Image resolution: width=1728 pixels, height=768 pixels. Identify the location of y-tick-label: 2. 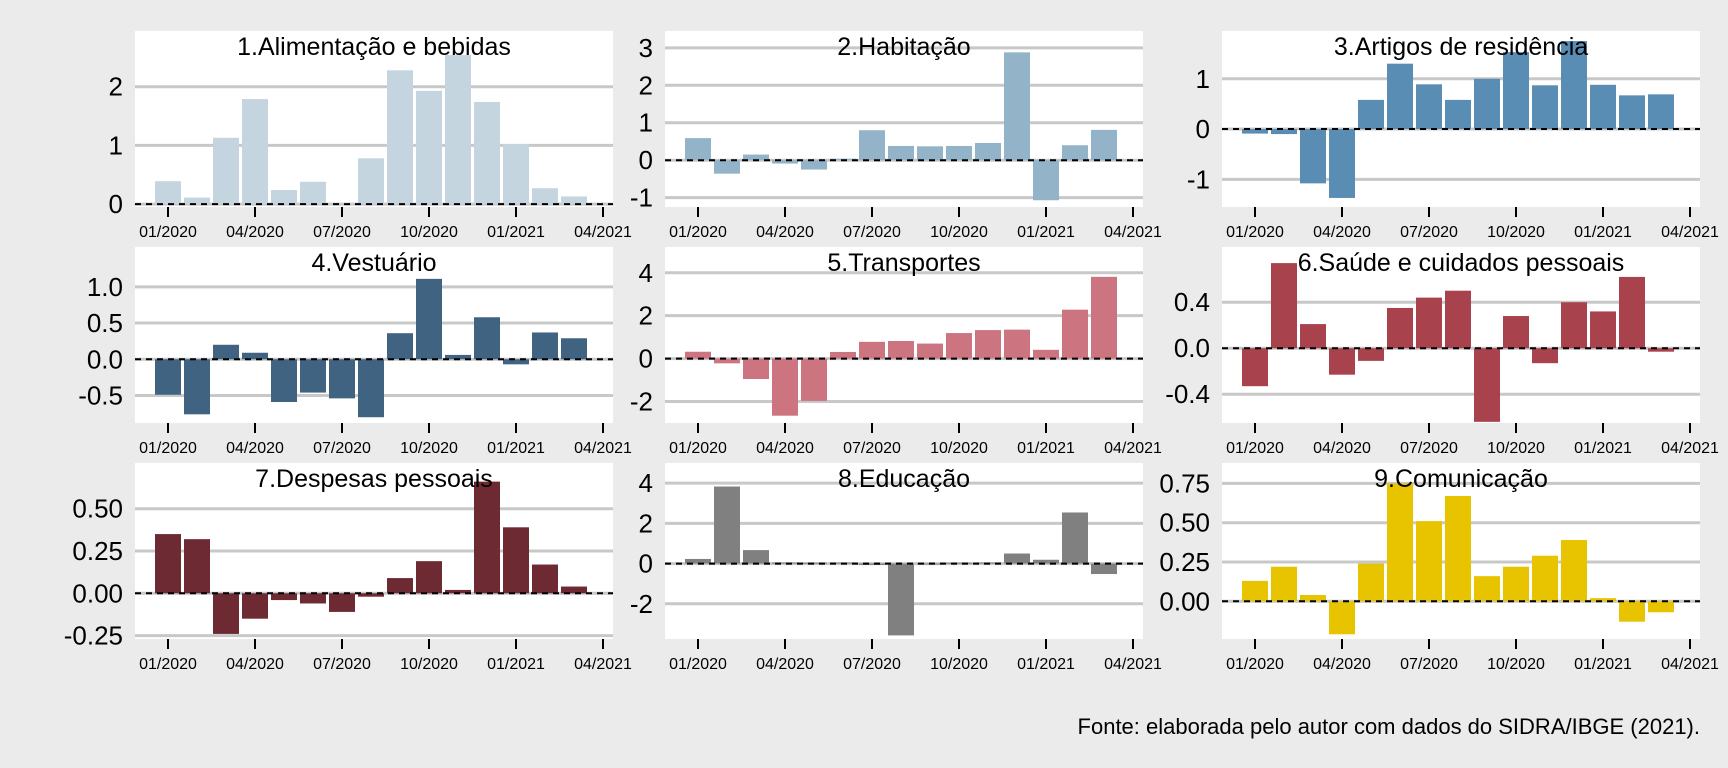
(646, 316).